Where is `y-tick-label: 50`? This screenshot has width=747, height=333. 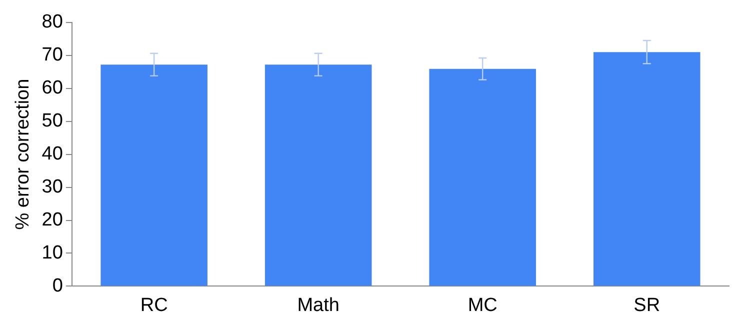 y-tick-label: 50 is located at coordinates (52, 121).